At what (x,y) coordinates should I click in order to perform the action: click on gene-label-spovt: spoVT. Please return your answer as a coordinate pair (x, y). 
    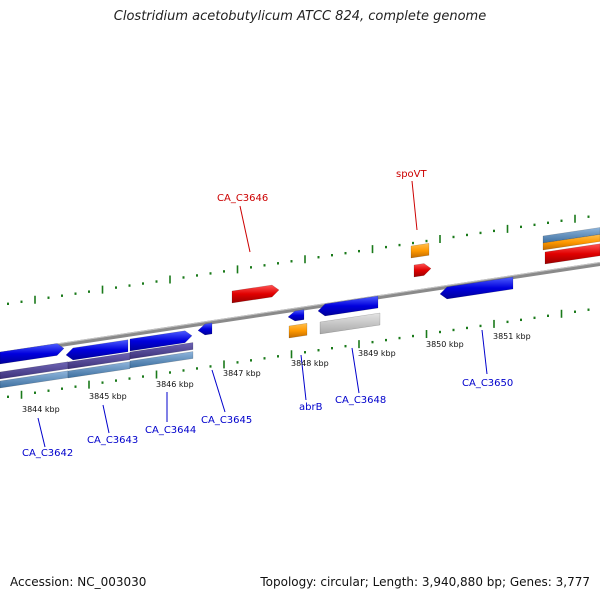
    Looking at the image, I should click on (412, 174).